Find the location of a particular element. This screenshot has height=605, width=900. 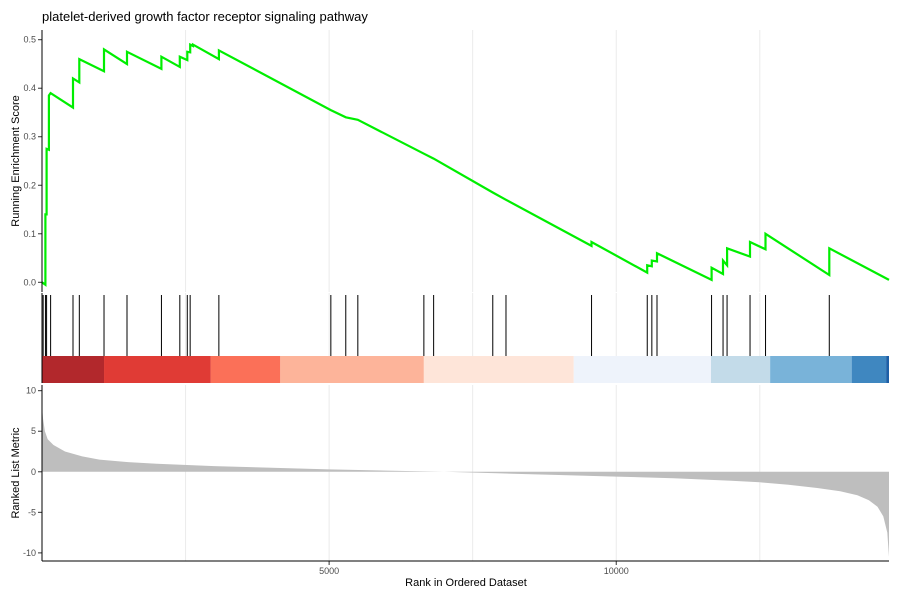

rank-color-bar is located at coordinates (465, 369).